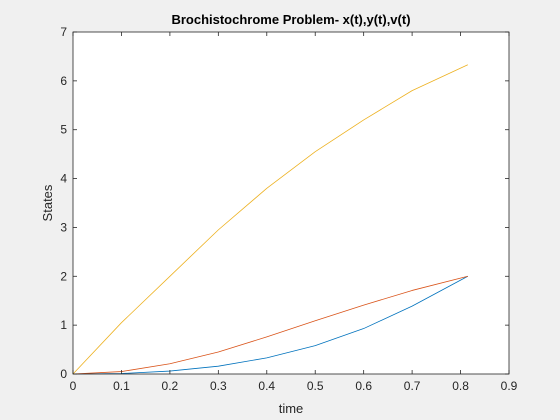  I want to click on y-tick-label: 2, so click(63, 276).